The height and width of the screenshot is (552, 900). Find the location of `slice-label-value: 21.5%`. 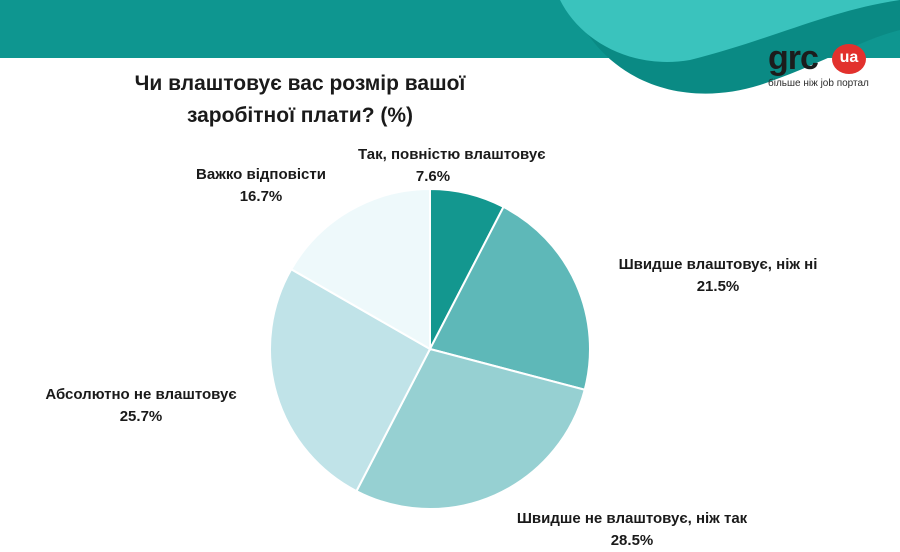

slice-label-value: 21.5% is located at coordinates (718, 286).